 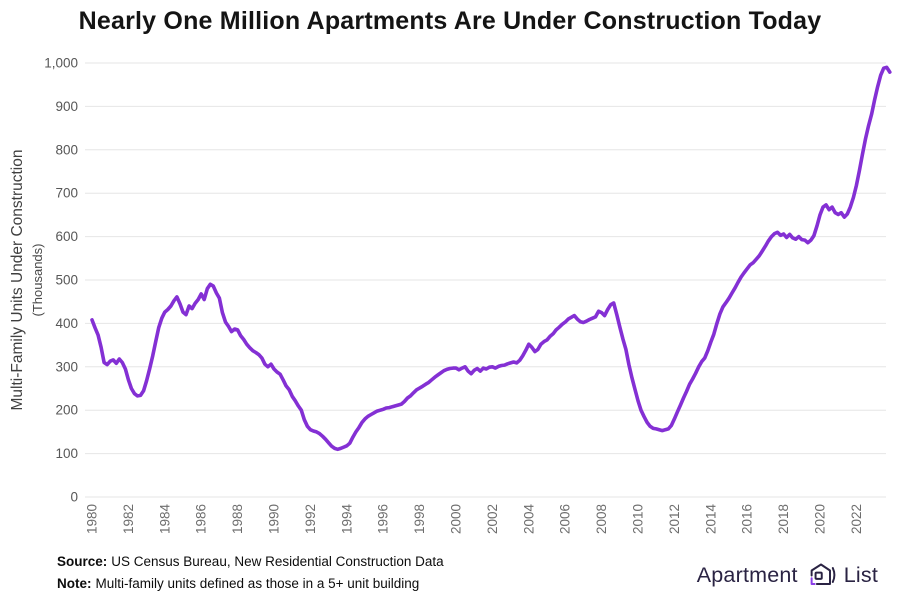 What do you see at coordinates (92, 519) in the screenshot?
I see `x-tick-label: 1980` at bounding box center [92, 519].